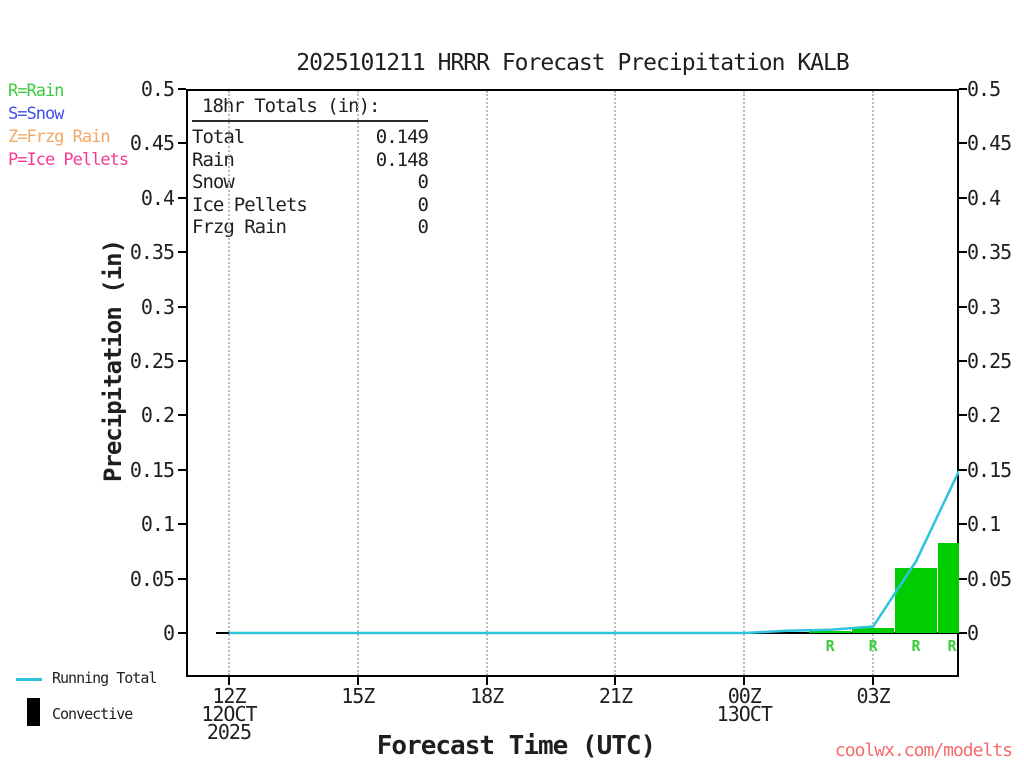  What do you see at coordinates (916, 600) in the screenshot?
I see `precip-bar-04Z` at bounding box center [916, 600].